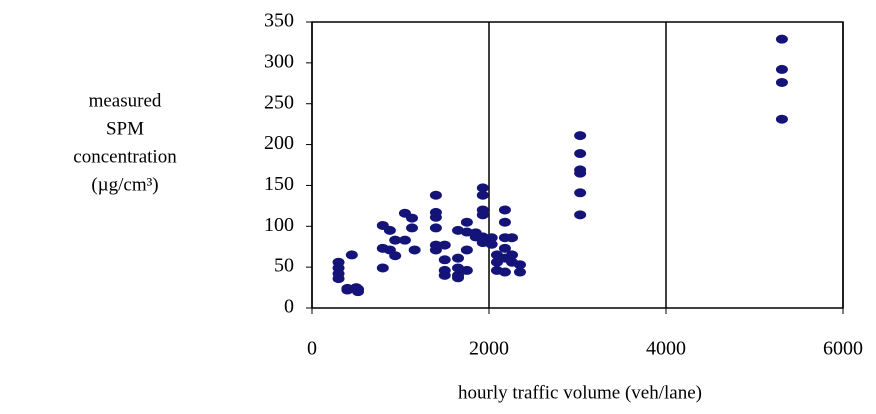  Describe the element at coordinates (289, 307) in the screenshot. I see `y-tick-label: 0` at that location.